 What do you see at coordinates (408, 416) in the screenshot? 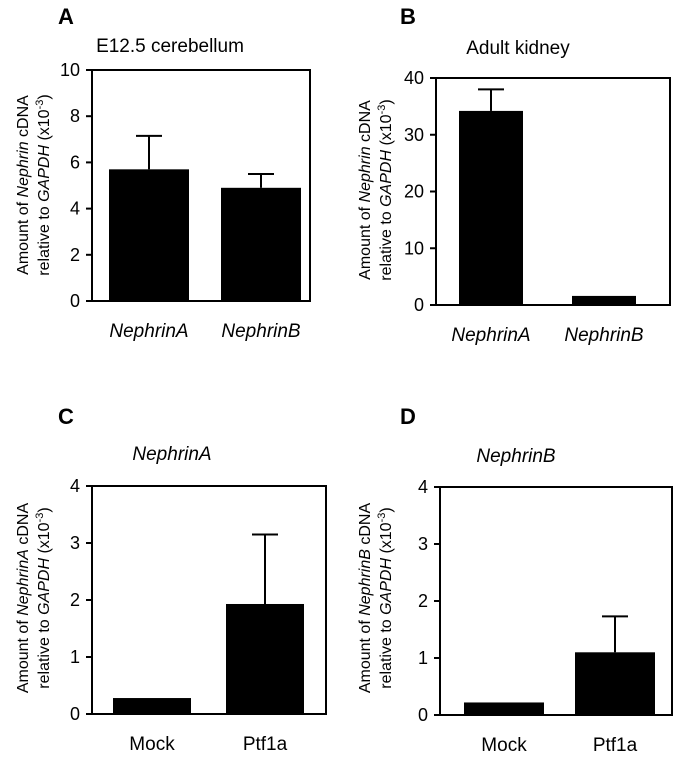
I see `panel-letter: D` at bounding box center [408, 416].